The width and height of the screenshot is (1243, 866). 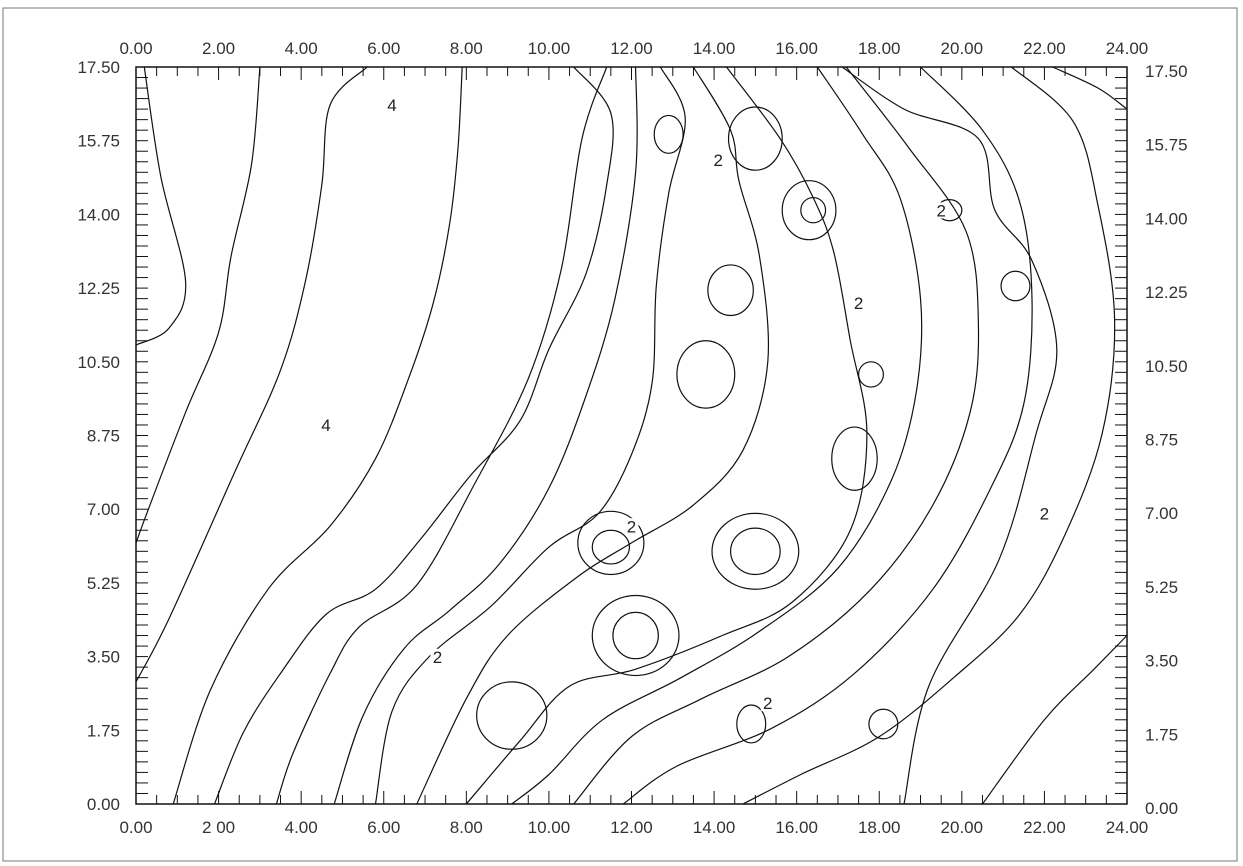 What do you see at coordinates (962, 827) in the screenshot?
I see `x-tick-label-bottom: 20.00` at bounding box center [962, 827].